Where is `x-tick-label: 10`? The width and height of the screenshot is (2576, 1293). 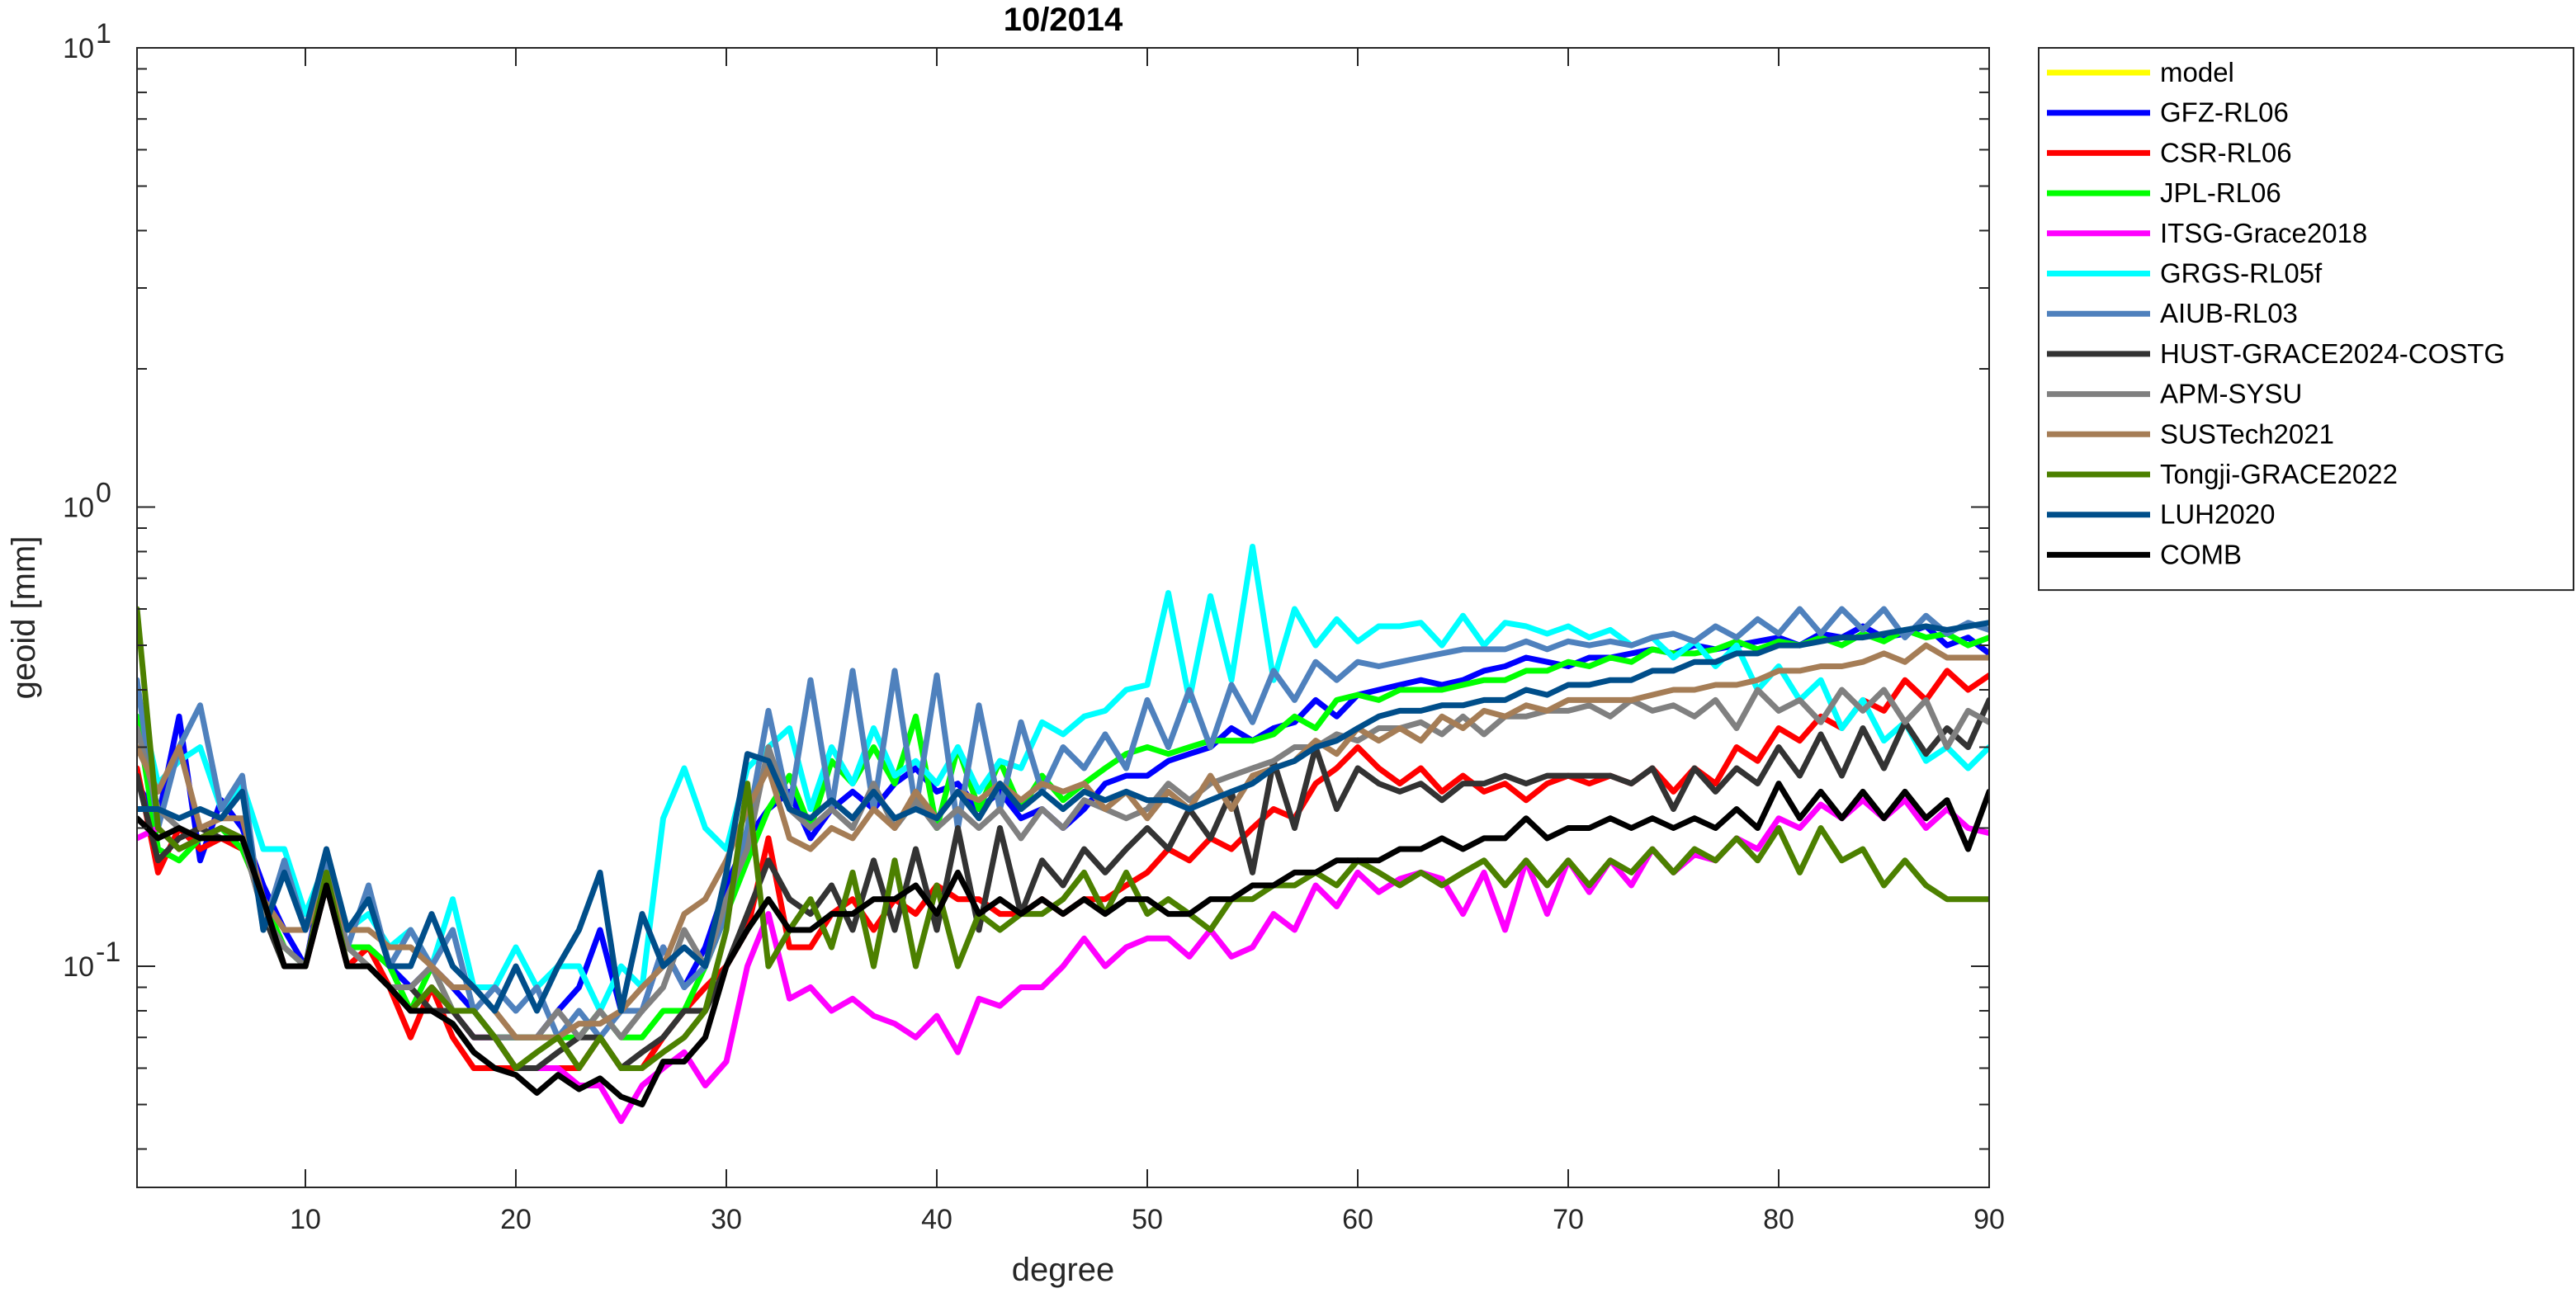
x-tick-label: 10 is located at coordinates (305, 1219).